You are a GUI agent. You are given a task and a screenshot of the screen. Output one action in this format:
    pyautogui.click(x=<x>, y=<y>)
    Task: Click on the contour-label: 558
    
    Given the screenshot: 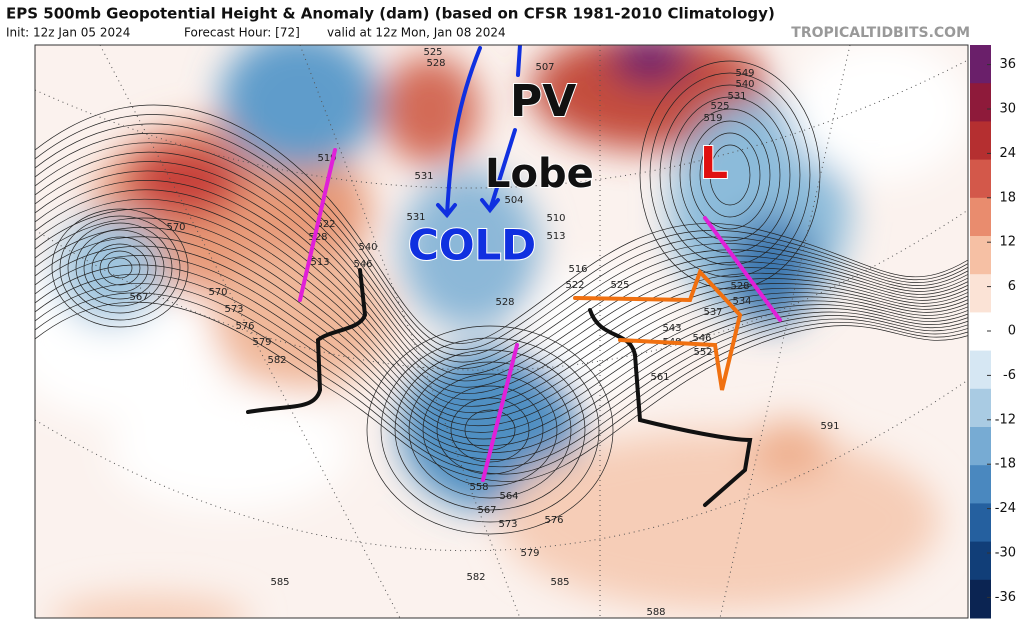 What is the action you would take?
    pyautogui.click(x=478, y=487)
    